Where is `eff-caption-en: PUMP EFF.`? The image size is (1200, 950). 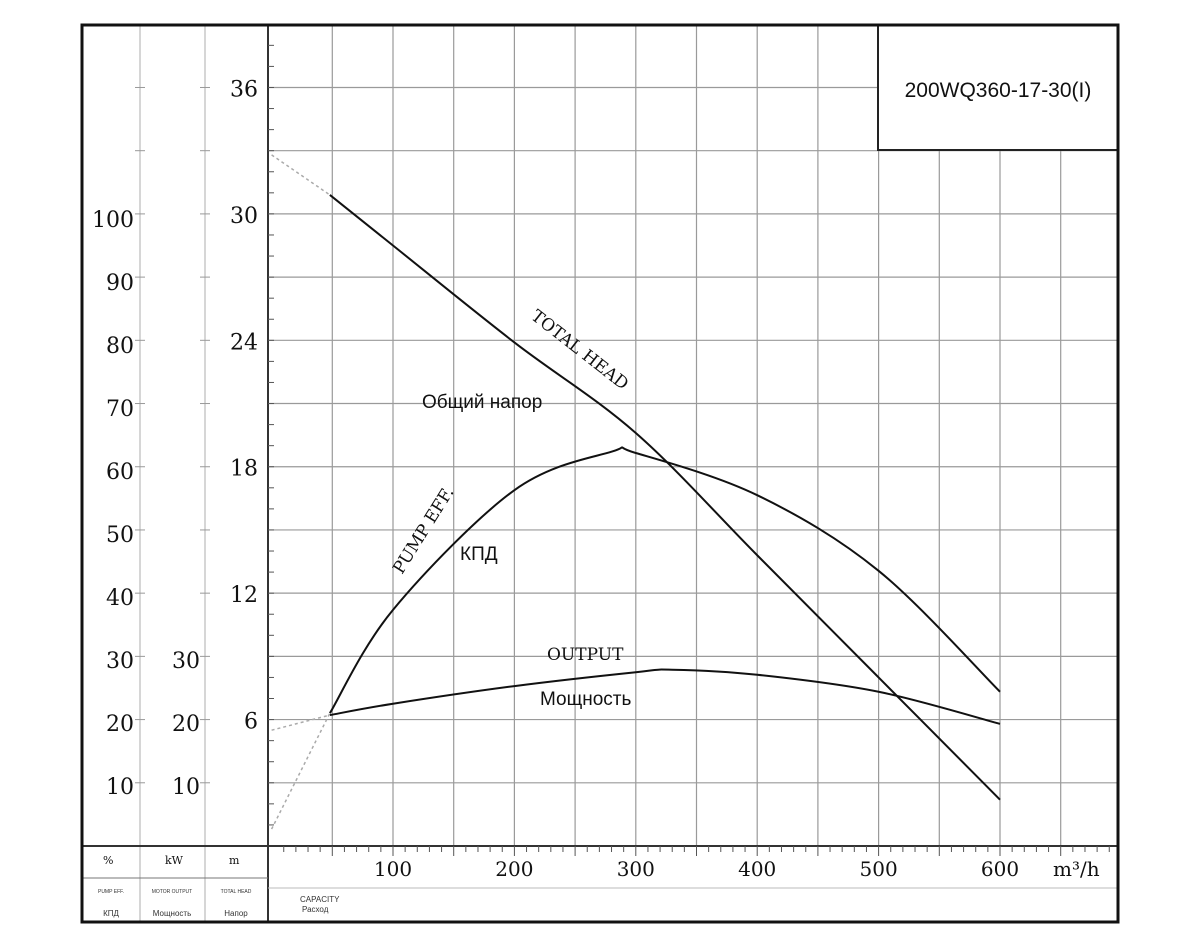
eff-caption-en: PUMP EFF. is located at coordinates (111, 892).